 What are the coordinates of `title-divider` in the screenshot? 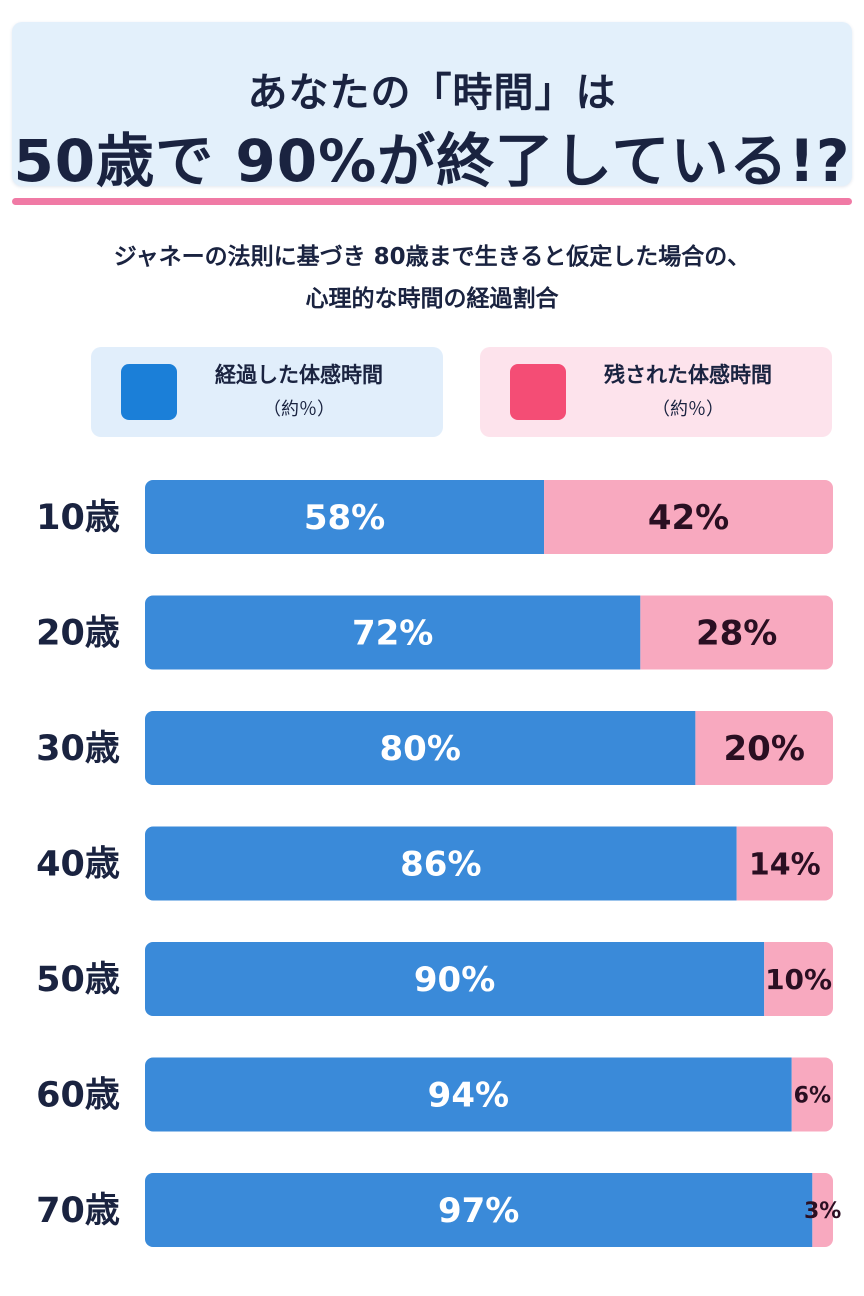 It's located at (432, 201).